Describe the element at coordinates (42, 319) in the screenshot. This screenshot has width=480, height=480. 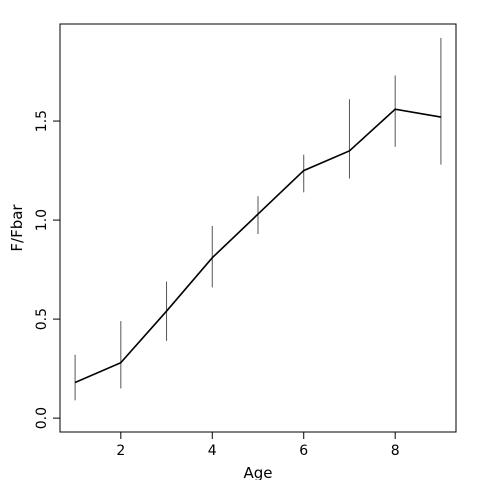
I see `y-tick-label: 0.5` at that location.